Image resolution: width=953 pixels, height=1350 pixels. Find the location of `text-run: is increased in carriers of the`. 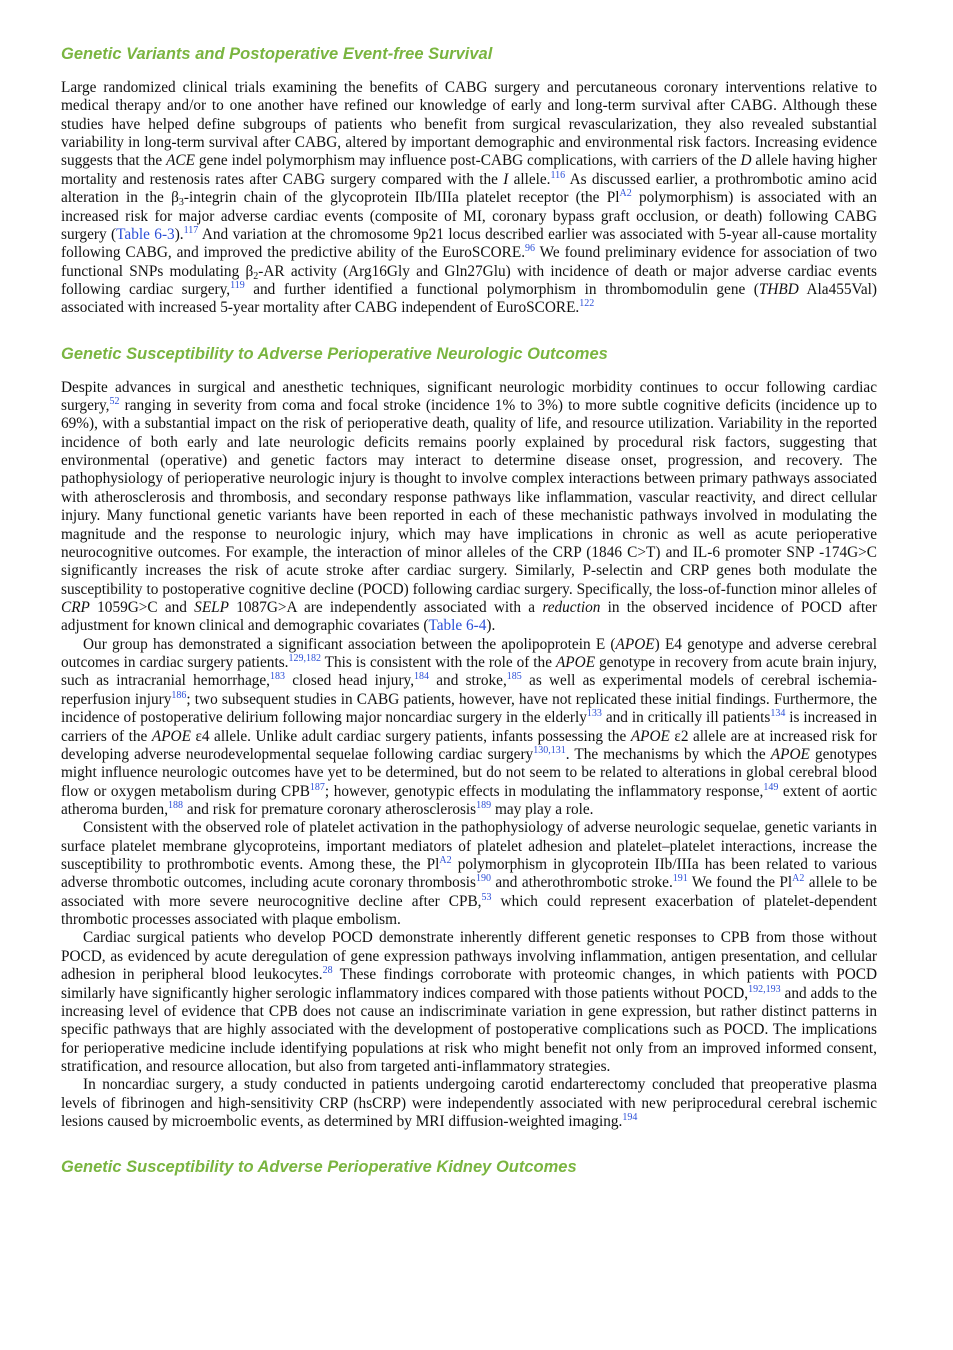

text-run: is increased in carriers of the is located at coordinates (469, 727).